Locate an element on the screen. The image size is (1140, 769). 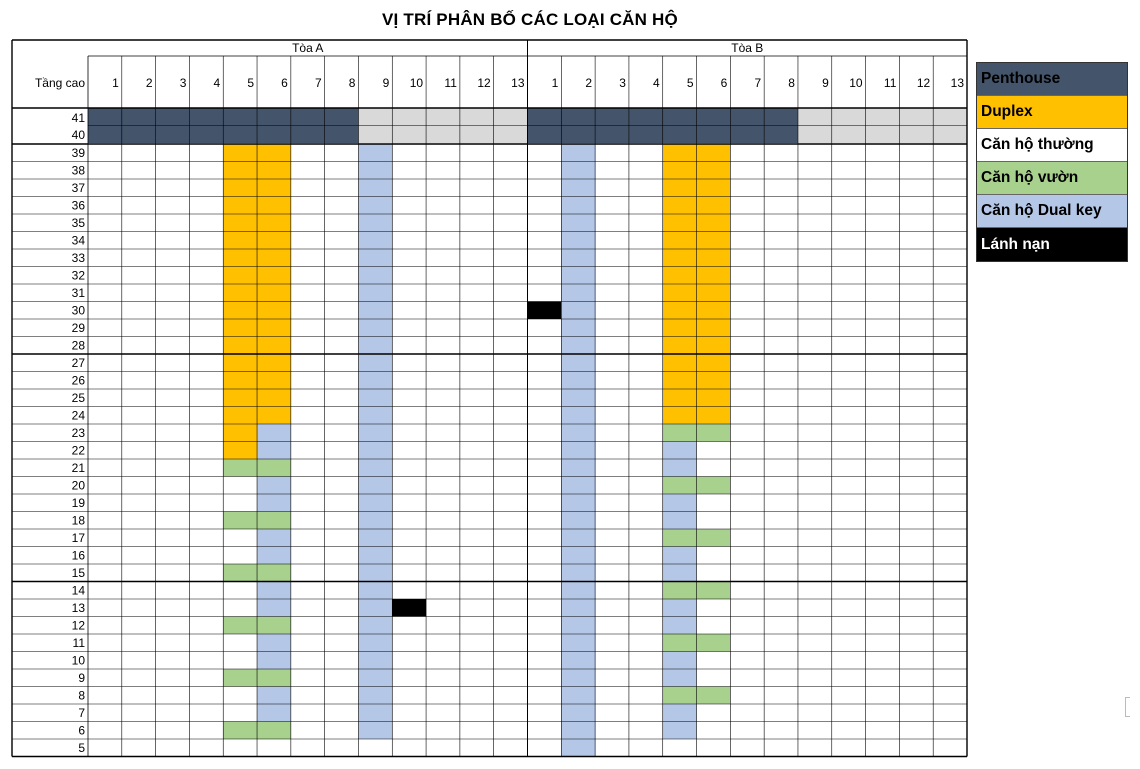
floor-number: 13 is located at coordinates (79, 608).